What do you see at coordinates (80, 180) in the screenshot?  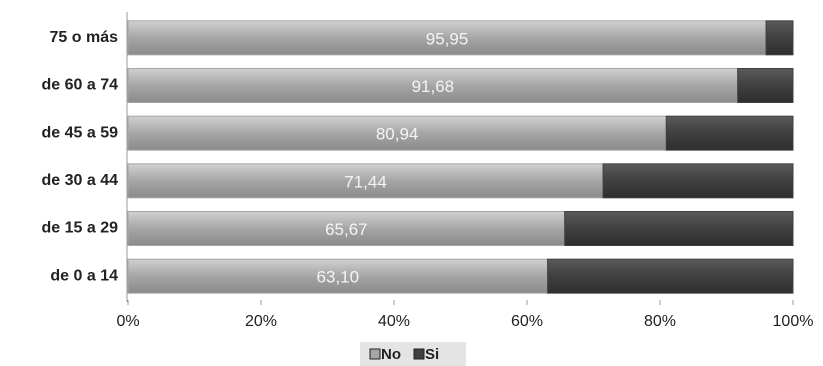 I see `y-tick-label: de 30 a 44` at bounding box center [80, 180].